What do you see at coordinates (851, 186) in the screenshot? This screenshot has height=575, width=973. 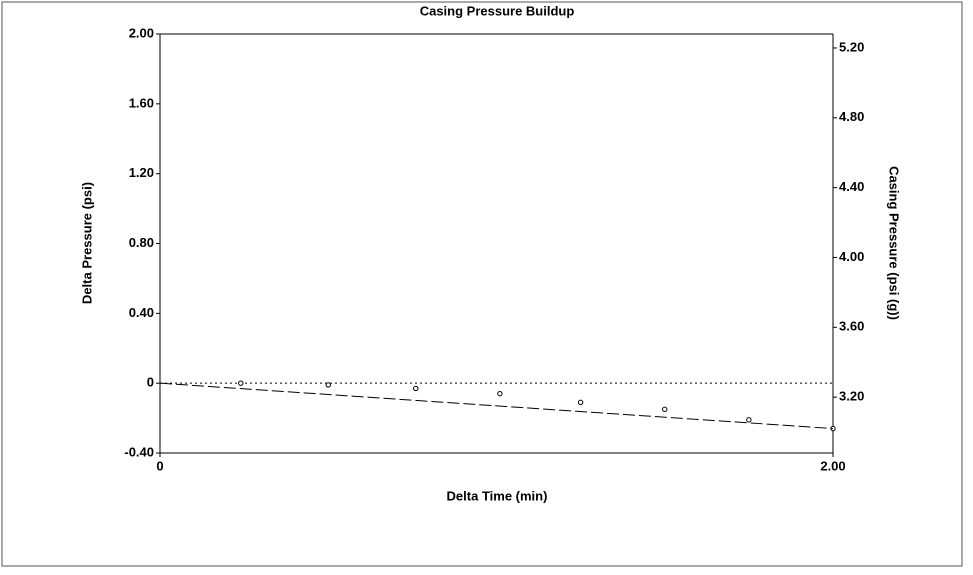 I see `y2-tick-label: 4.40` at bounding box center [851, 186].